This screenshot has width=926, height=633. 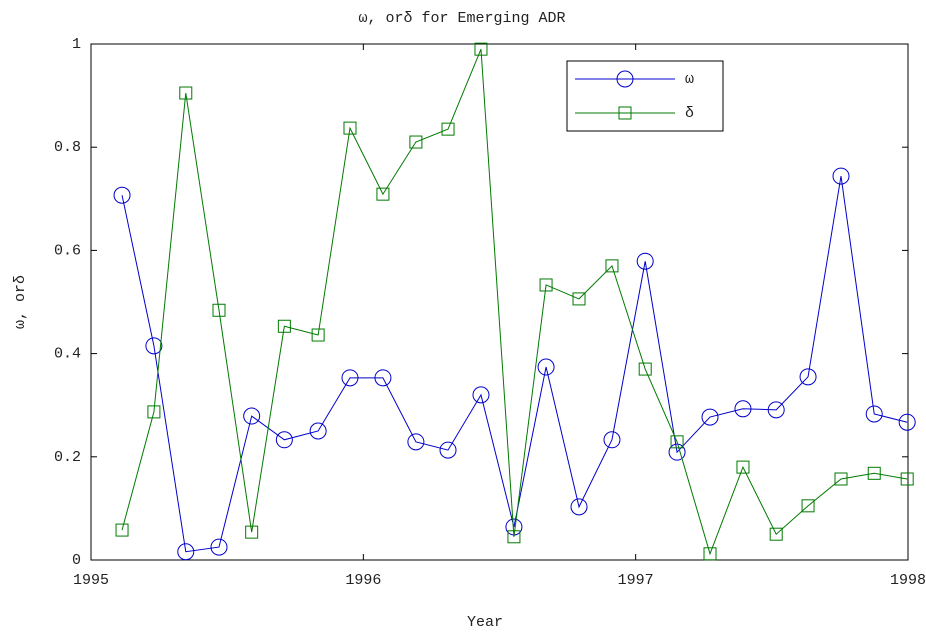 I want to click on y-tick-label: 0, so click(x=76, y=560).